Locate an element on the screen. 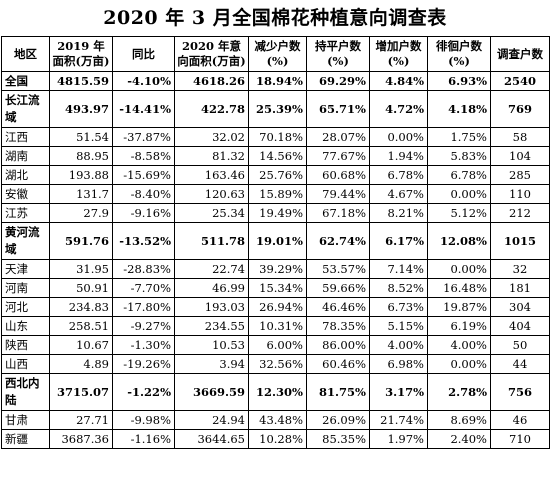 This screenshot has height=478, width=550. table-cell: 27.71 is located at coordinates (81, 420).